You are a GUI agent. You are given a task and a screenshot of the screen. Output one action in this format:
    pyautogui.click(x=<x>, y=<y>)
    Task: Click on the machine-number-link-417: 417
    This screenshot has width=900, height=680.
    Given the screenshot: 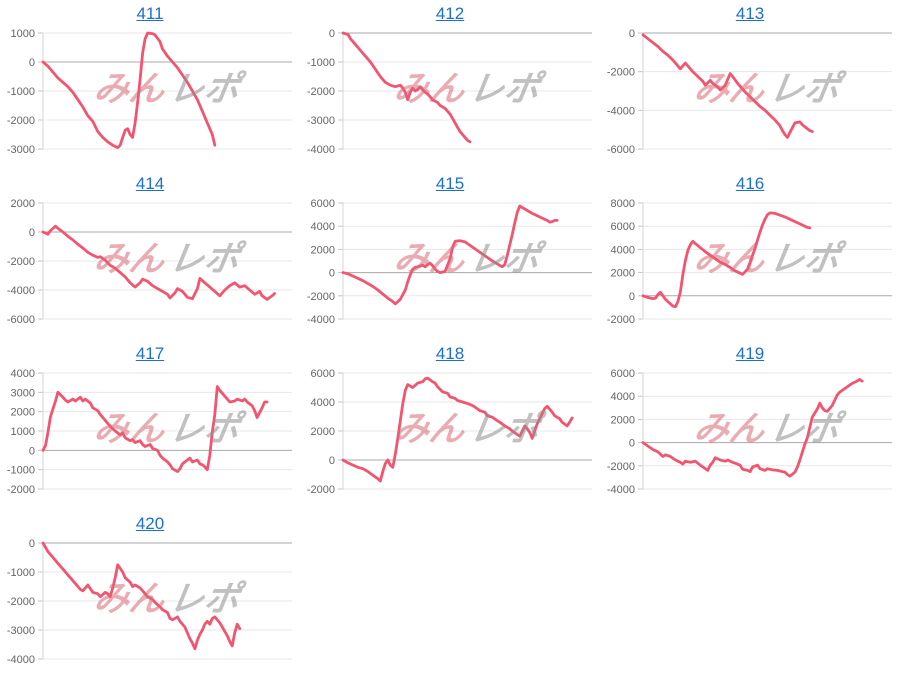 What is the action you would take?
    pyautogui.click(x=150, y=353)
    